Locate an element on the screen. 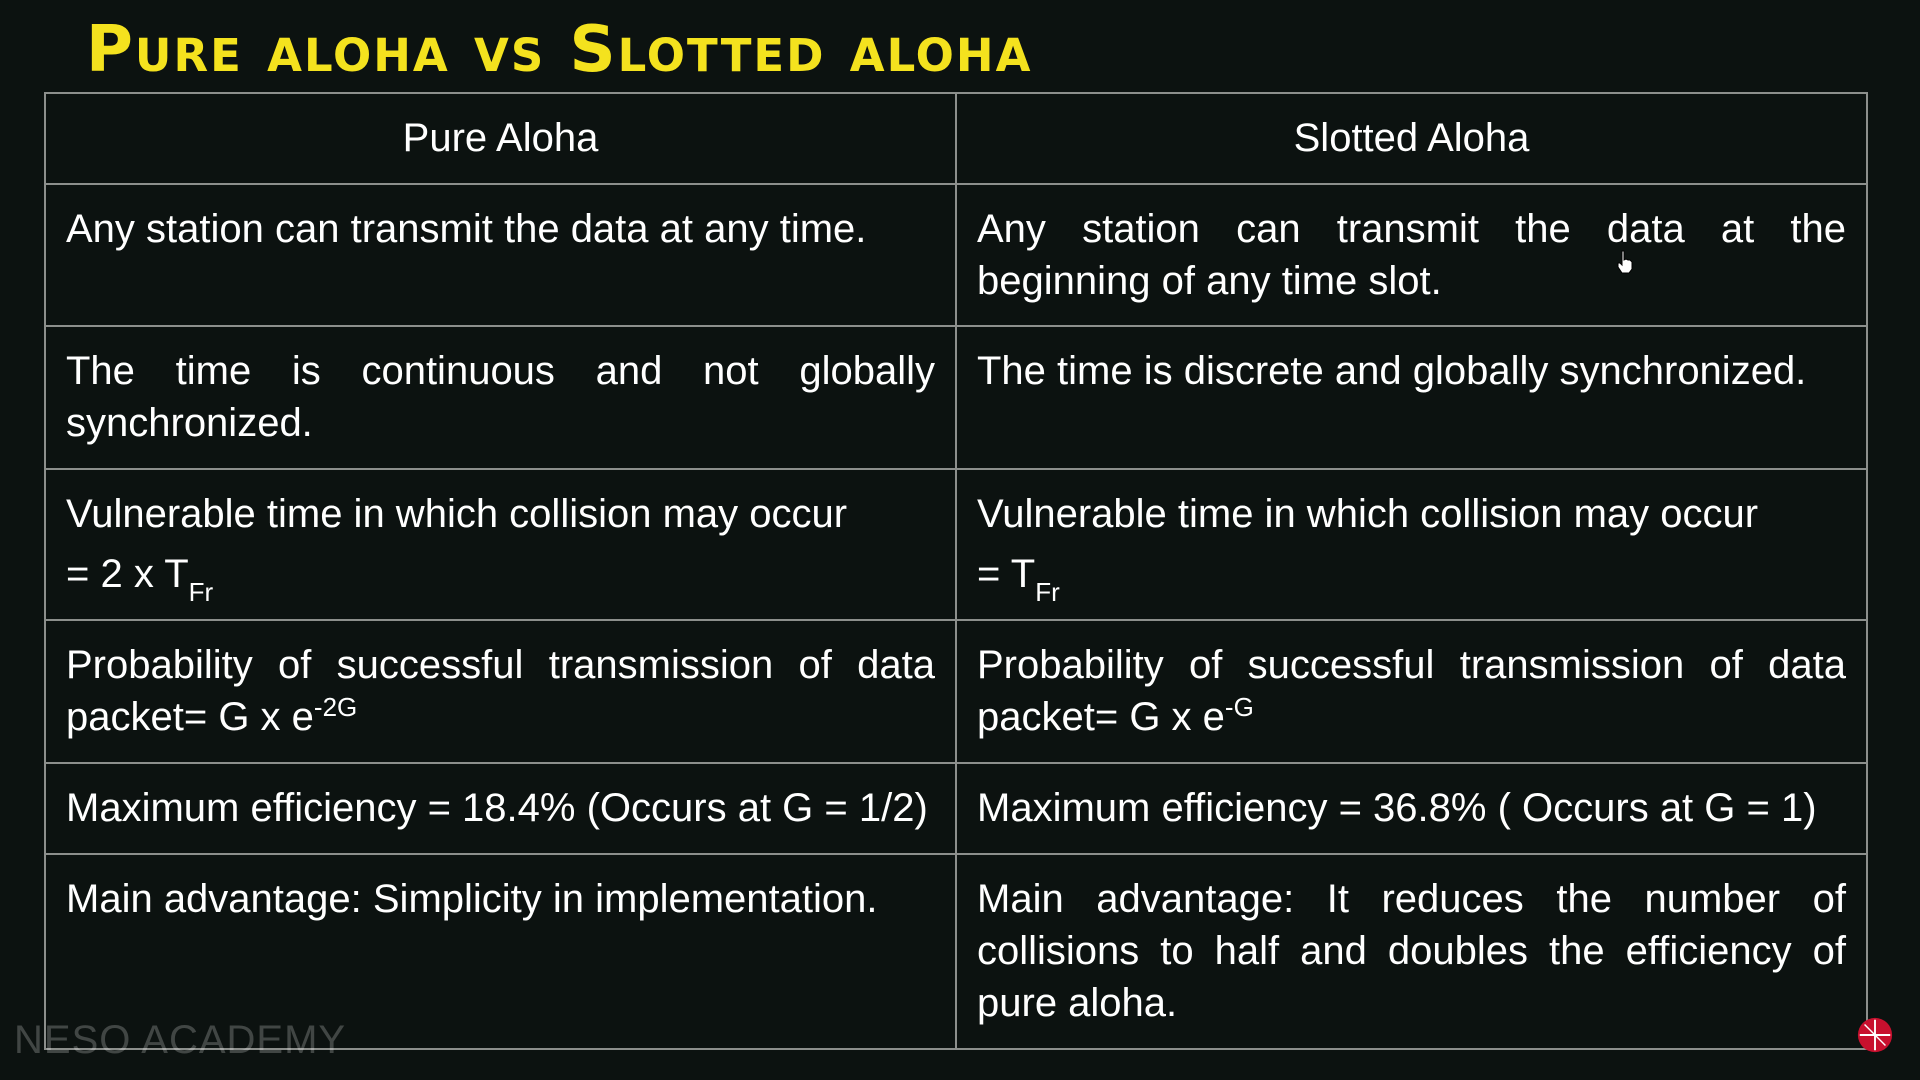 The width and height of the screenshot is (1920, 1080). page-title: Pure aloha vs Slotted aloha is located at coordinates (559, 50).